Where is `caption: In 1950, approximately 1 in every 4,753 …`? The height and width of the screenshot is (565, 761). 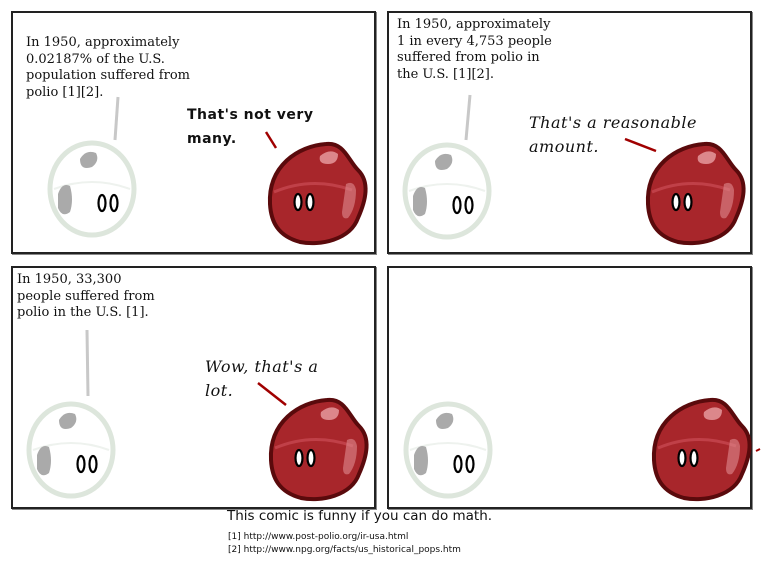 caption: In 1950, approximately 1 in every 4,753 … is located at coordinates (474, 49).